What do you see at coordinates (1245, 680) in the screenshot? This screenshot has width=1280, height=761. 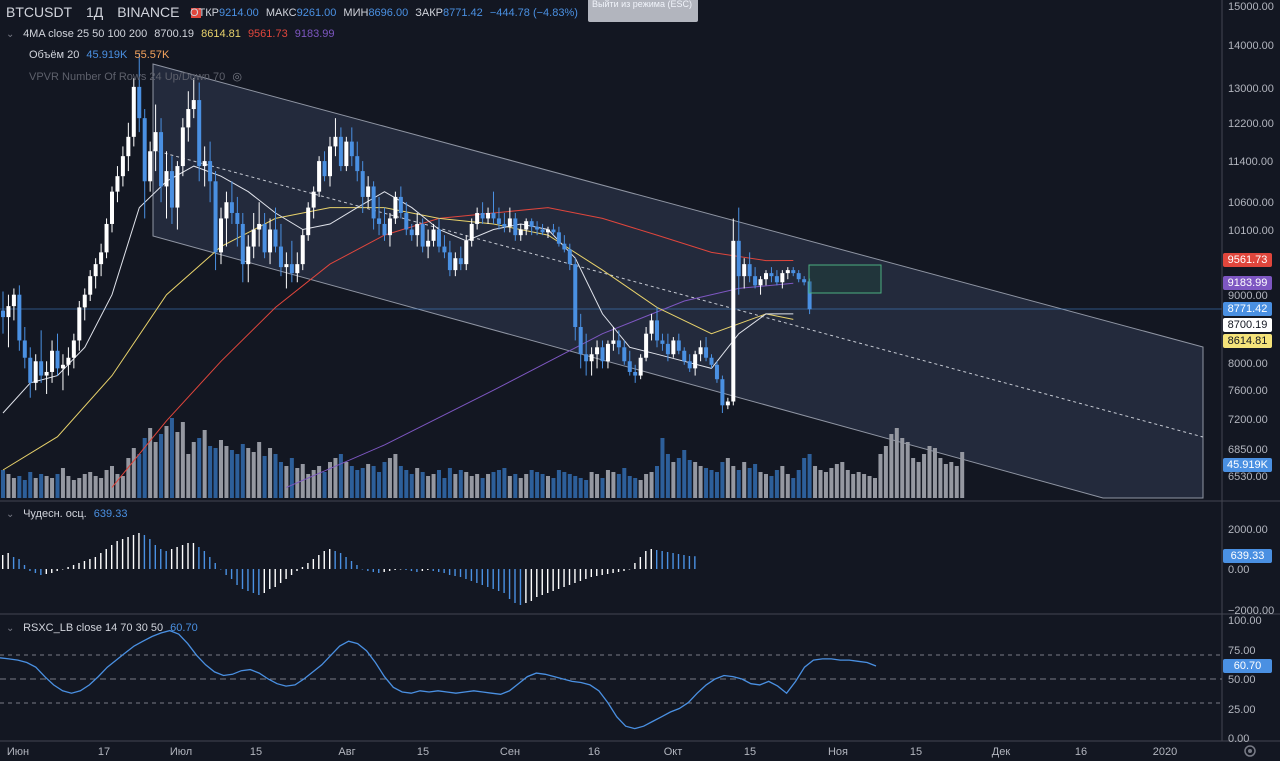 I see `rsx-axis: 100.00 75.00 50.00 25.00 0.00` at bounding box center [1245, 680].